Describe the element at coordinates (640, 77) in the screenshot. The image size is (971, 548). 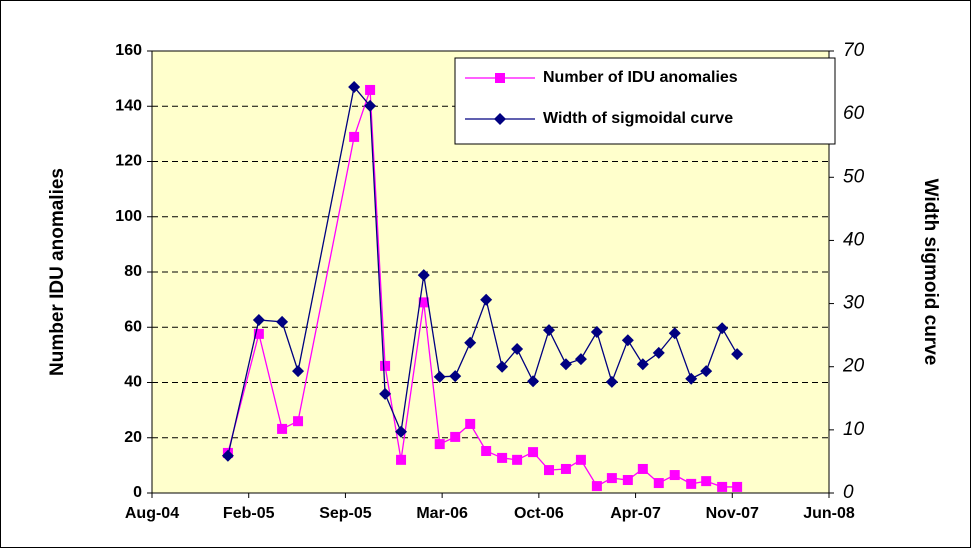
I see `legend-label: Number of IDU anomalies` at that location.